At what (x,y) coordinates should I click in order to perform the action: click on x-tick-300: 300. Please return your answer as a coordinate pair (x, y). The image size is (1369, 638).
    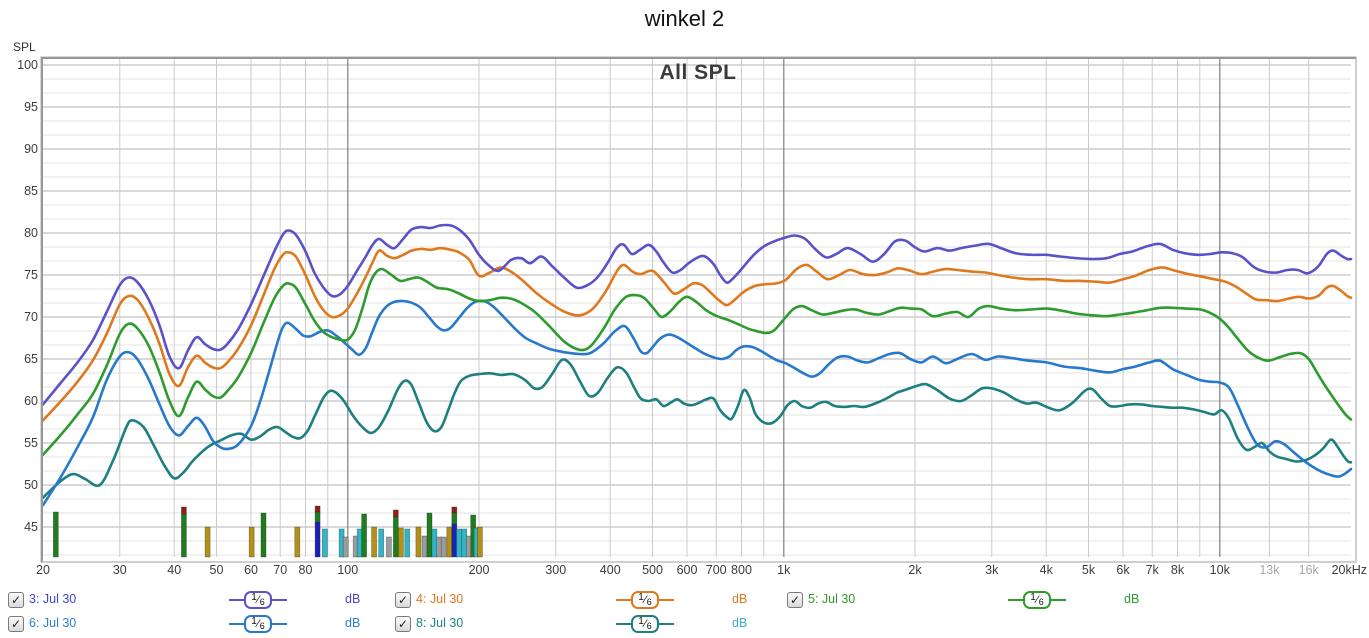
    Looking at the image, I should click on (556, 570).